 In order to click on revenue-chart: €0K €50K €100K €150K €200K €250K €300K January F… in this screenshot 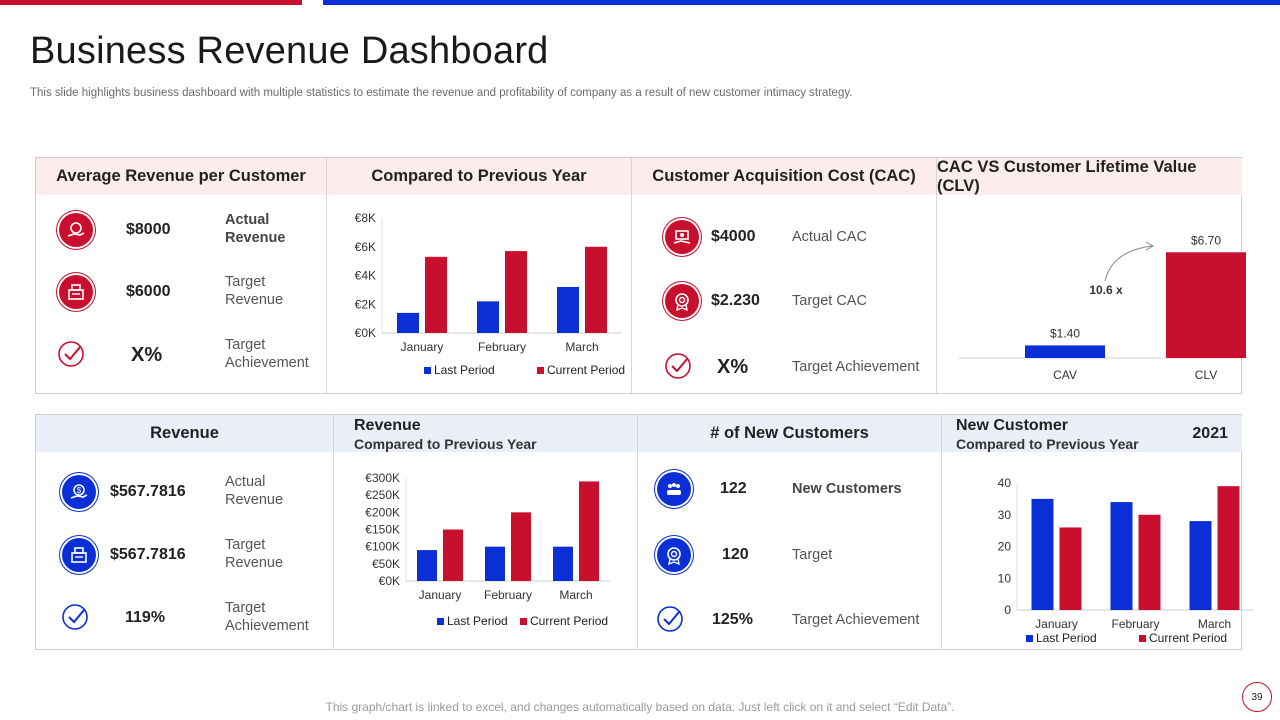, I will do `click(487, 549)`.